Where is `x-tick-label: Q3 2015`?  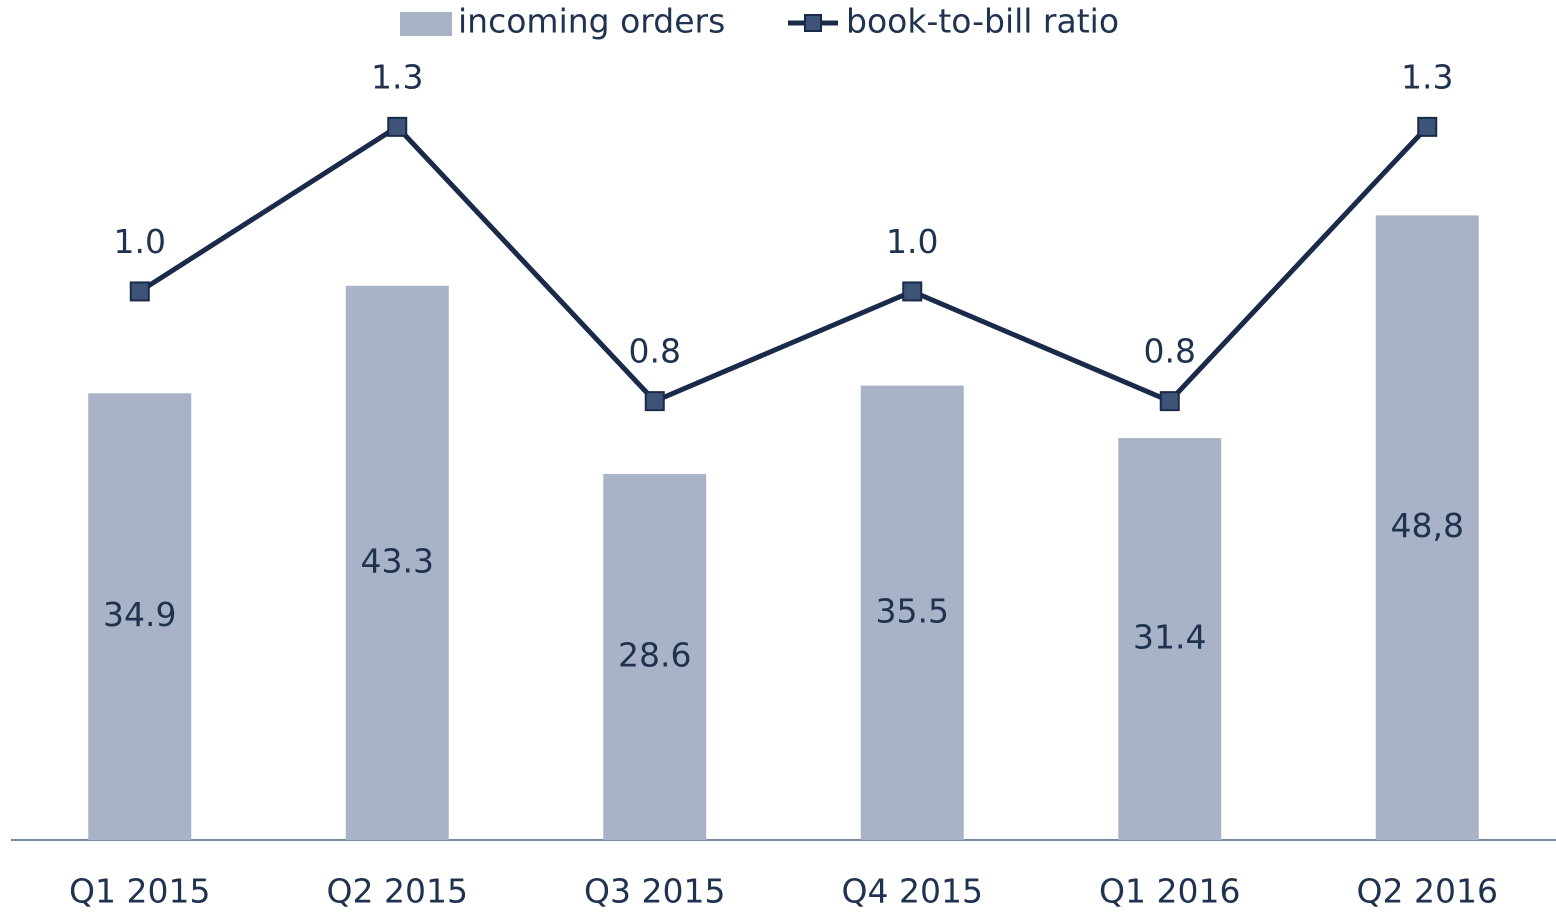
x-tick-label: Q3 2015 is located at coordinates (654, 891).